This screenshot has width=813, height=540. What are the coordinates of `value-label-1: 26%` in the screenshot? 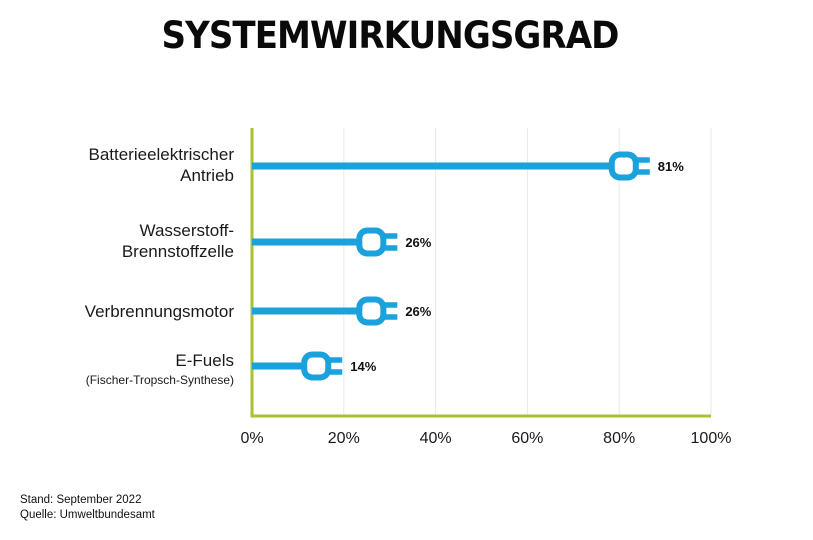 It's located at (418, 242).